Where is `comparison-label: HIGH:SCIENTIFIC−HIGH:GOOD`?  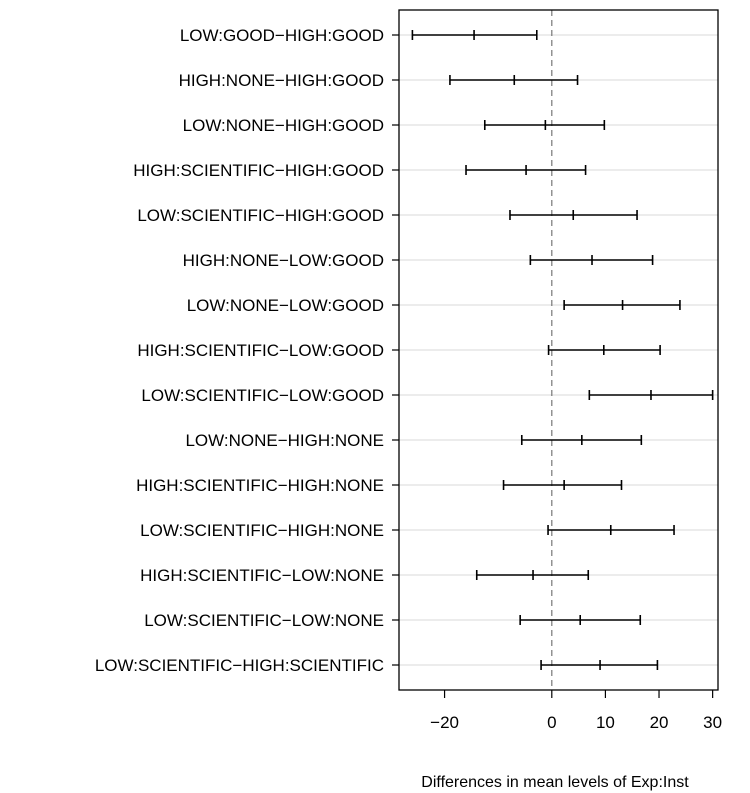 comparison-label: HIGH:SCIENTIFIC−HIGH:GOOD is located at coordinates (258, 170).